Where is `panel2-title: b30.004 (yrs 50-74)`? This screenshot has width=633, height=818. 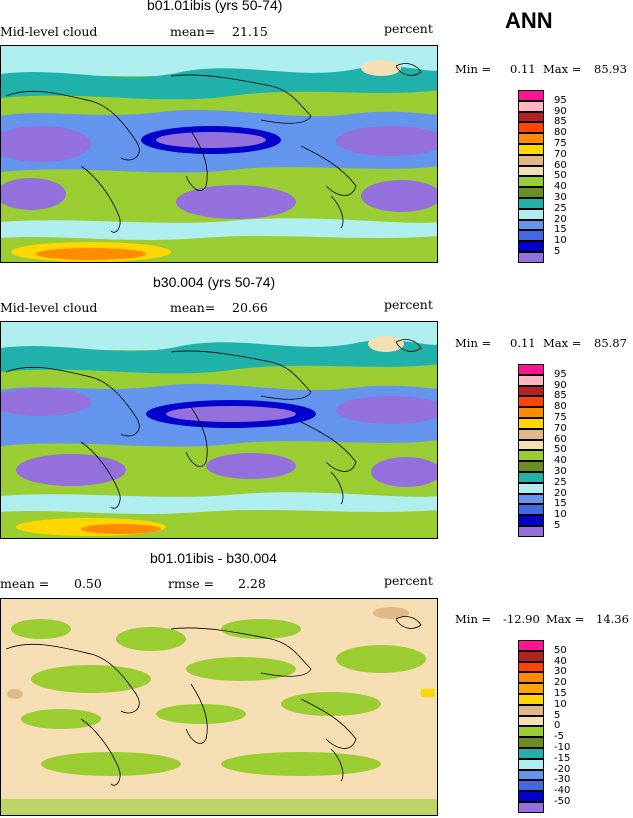
panel2-title: b30.004 (yrs 50-74) is located at coordinates (214, 282).